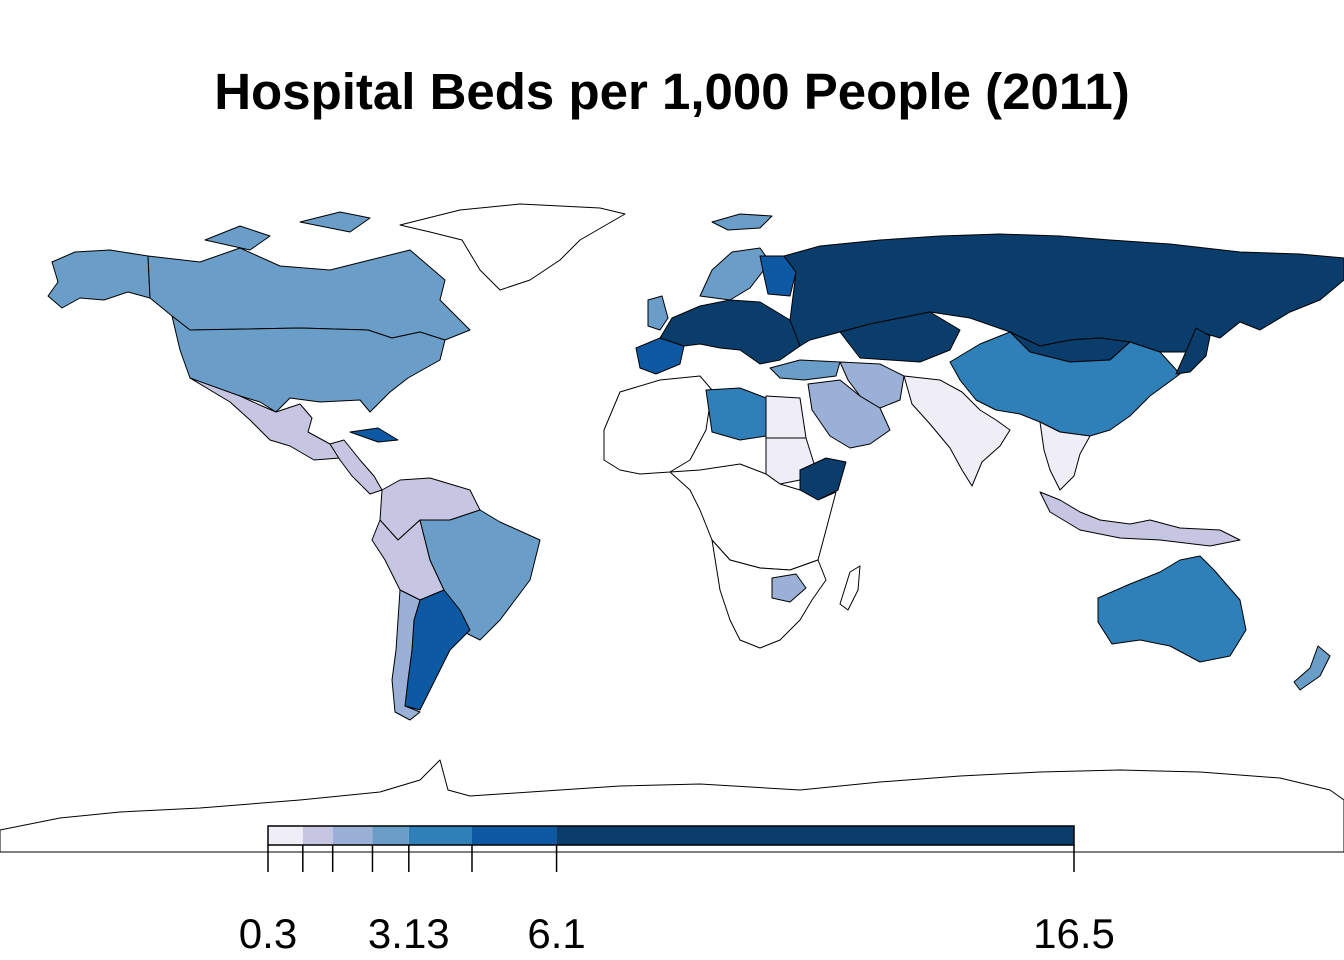 The image size is (1344, 960). Describe the element at coordinates (1312, 668) in the screenshot. I see `region-new-zealand` at that location.